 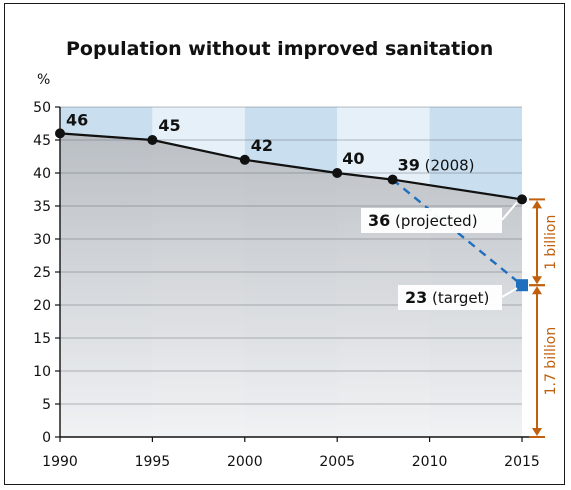 I want to click on projected-box, so click(x=431, y=220).